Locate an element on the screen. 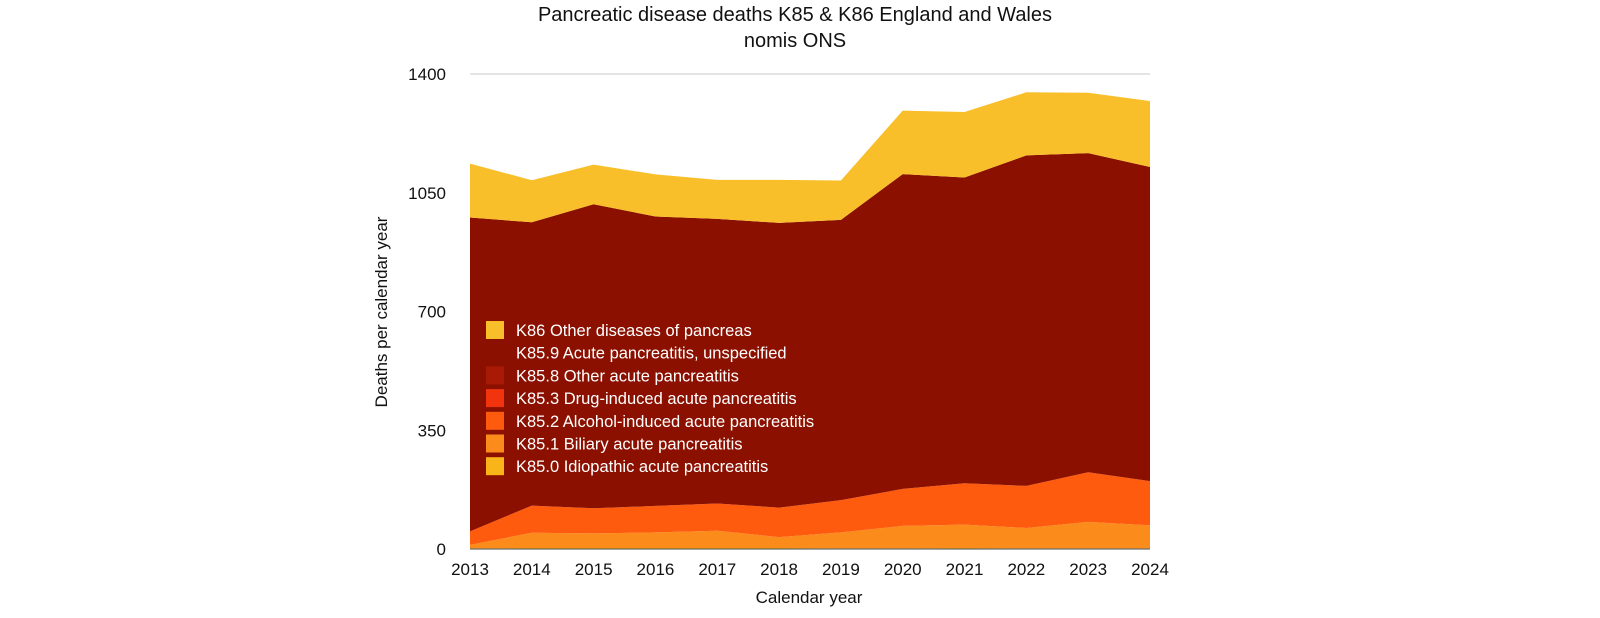 The width and height of the screenshot is (1600, 618). x-tick-label: 2018 is located at coordinates (779, 569).